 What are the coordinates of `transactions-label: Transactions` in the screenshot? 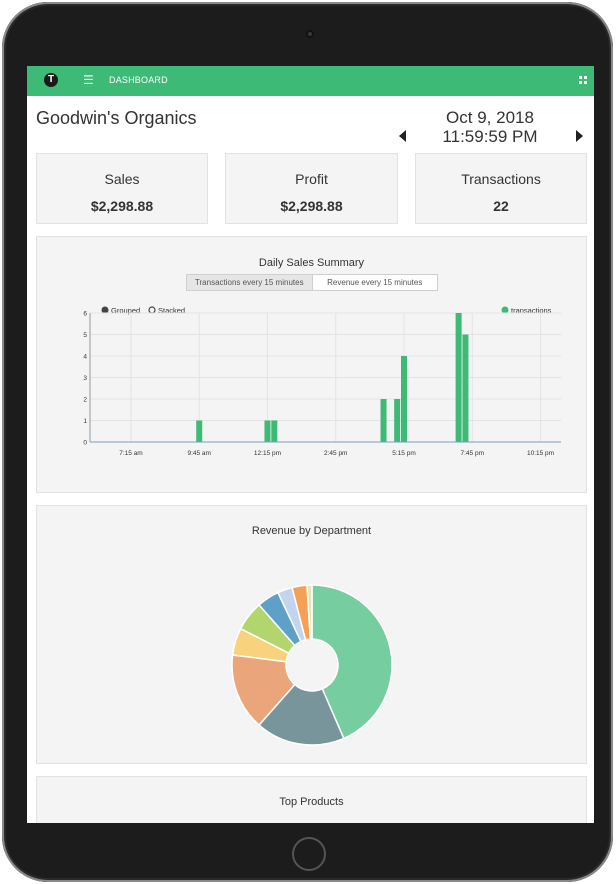 It's located at (501, 179).